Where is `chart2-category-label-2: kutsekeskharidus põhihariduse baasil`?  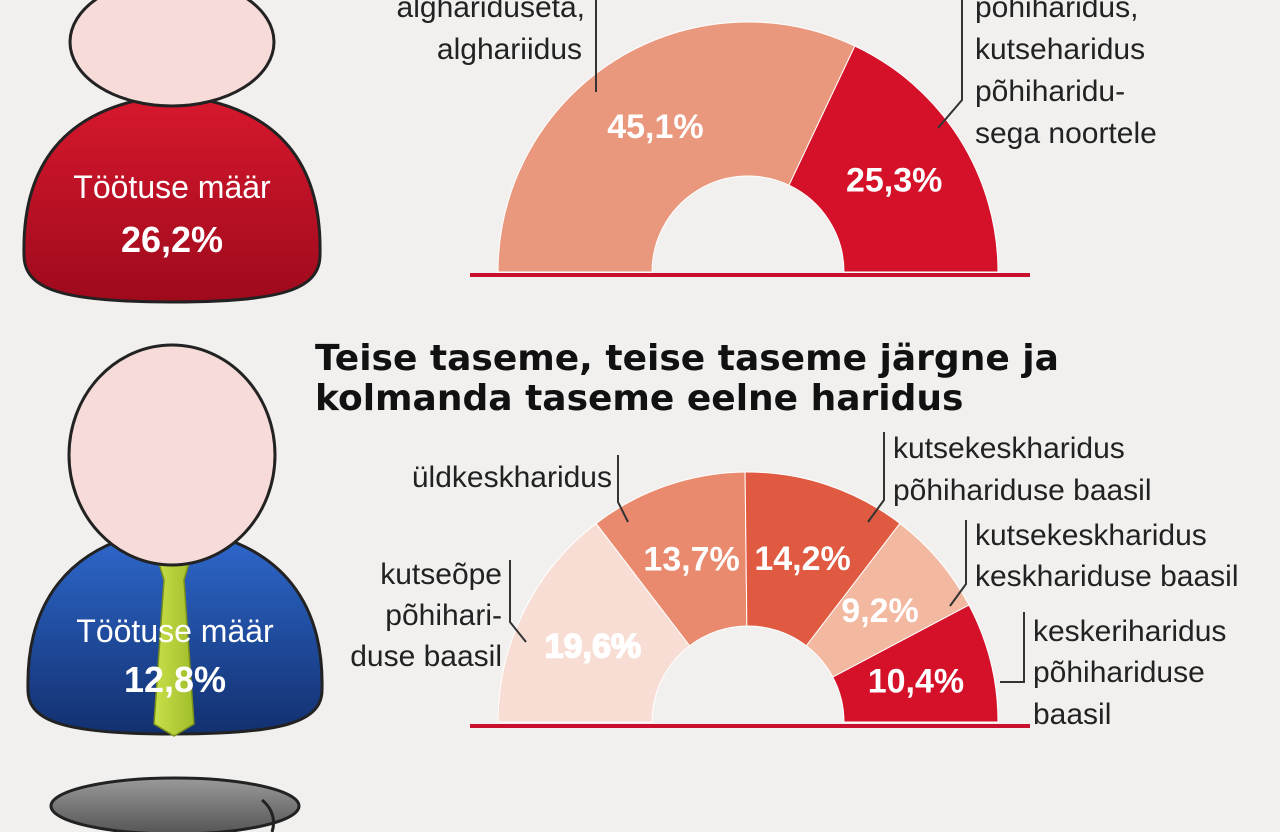 chart2-category-label-2: kutsekeskharidus põhihariduse baasil is located at coordinates (1009, 477).